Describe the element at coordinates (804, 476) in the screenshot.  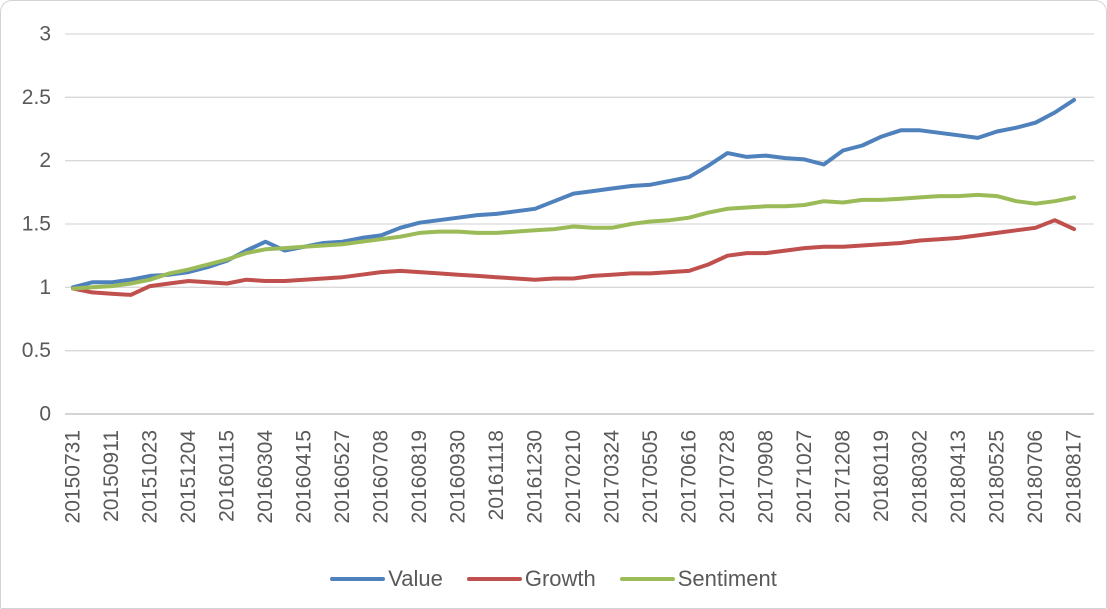
I see `x-axis-tick-label: 20171027` at that location.